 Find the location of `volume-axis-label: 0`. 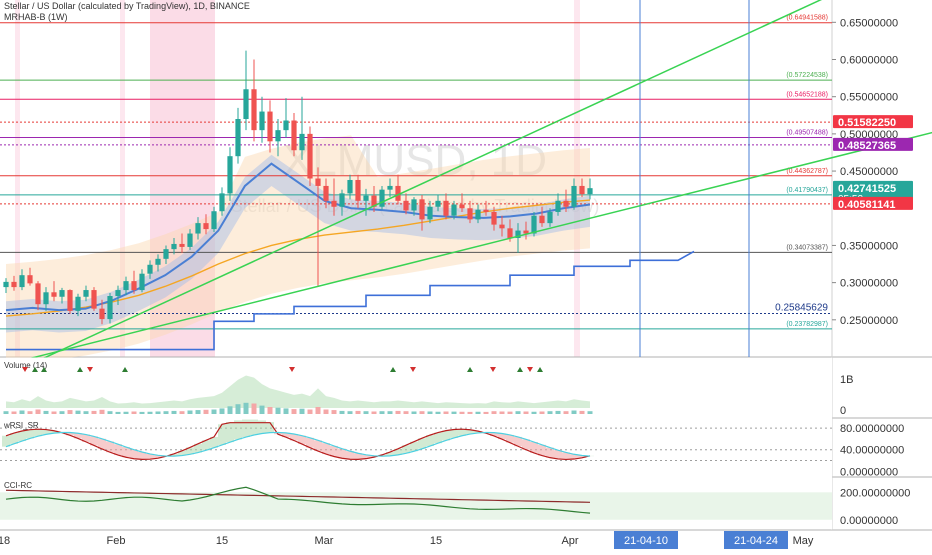

volume-axis-label: 0 is located at coordinates (843, 411).